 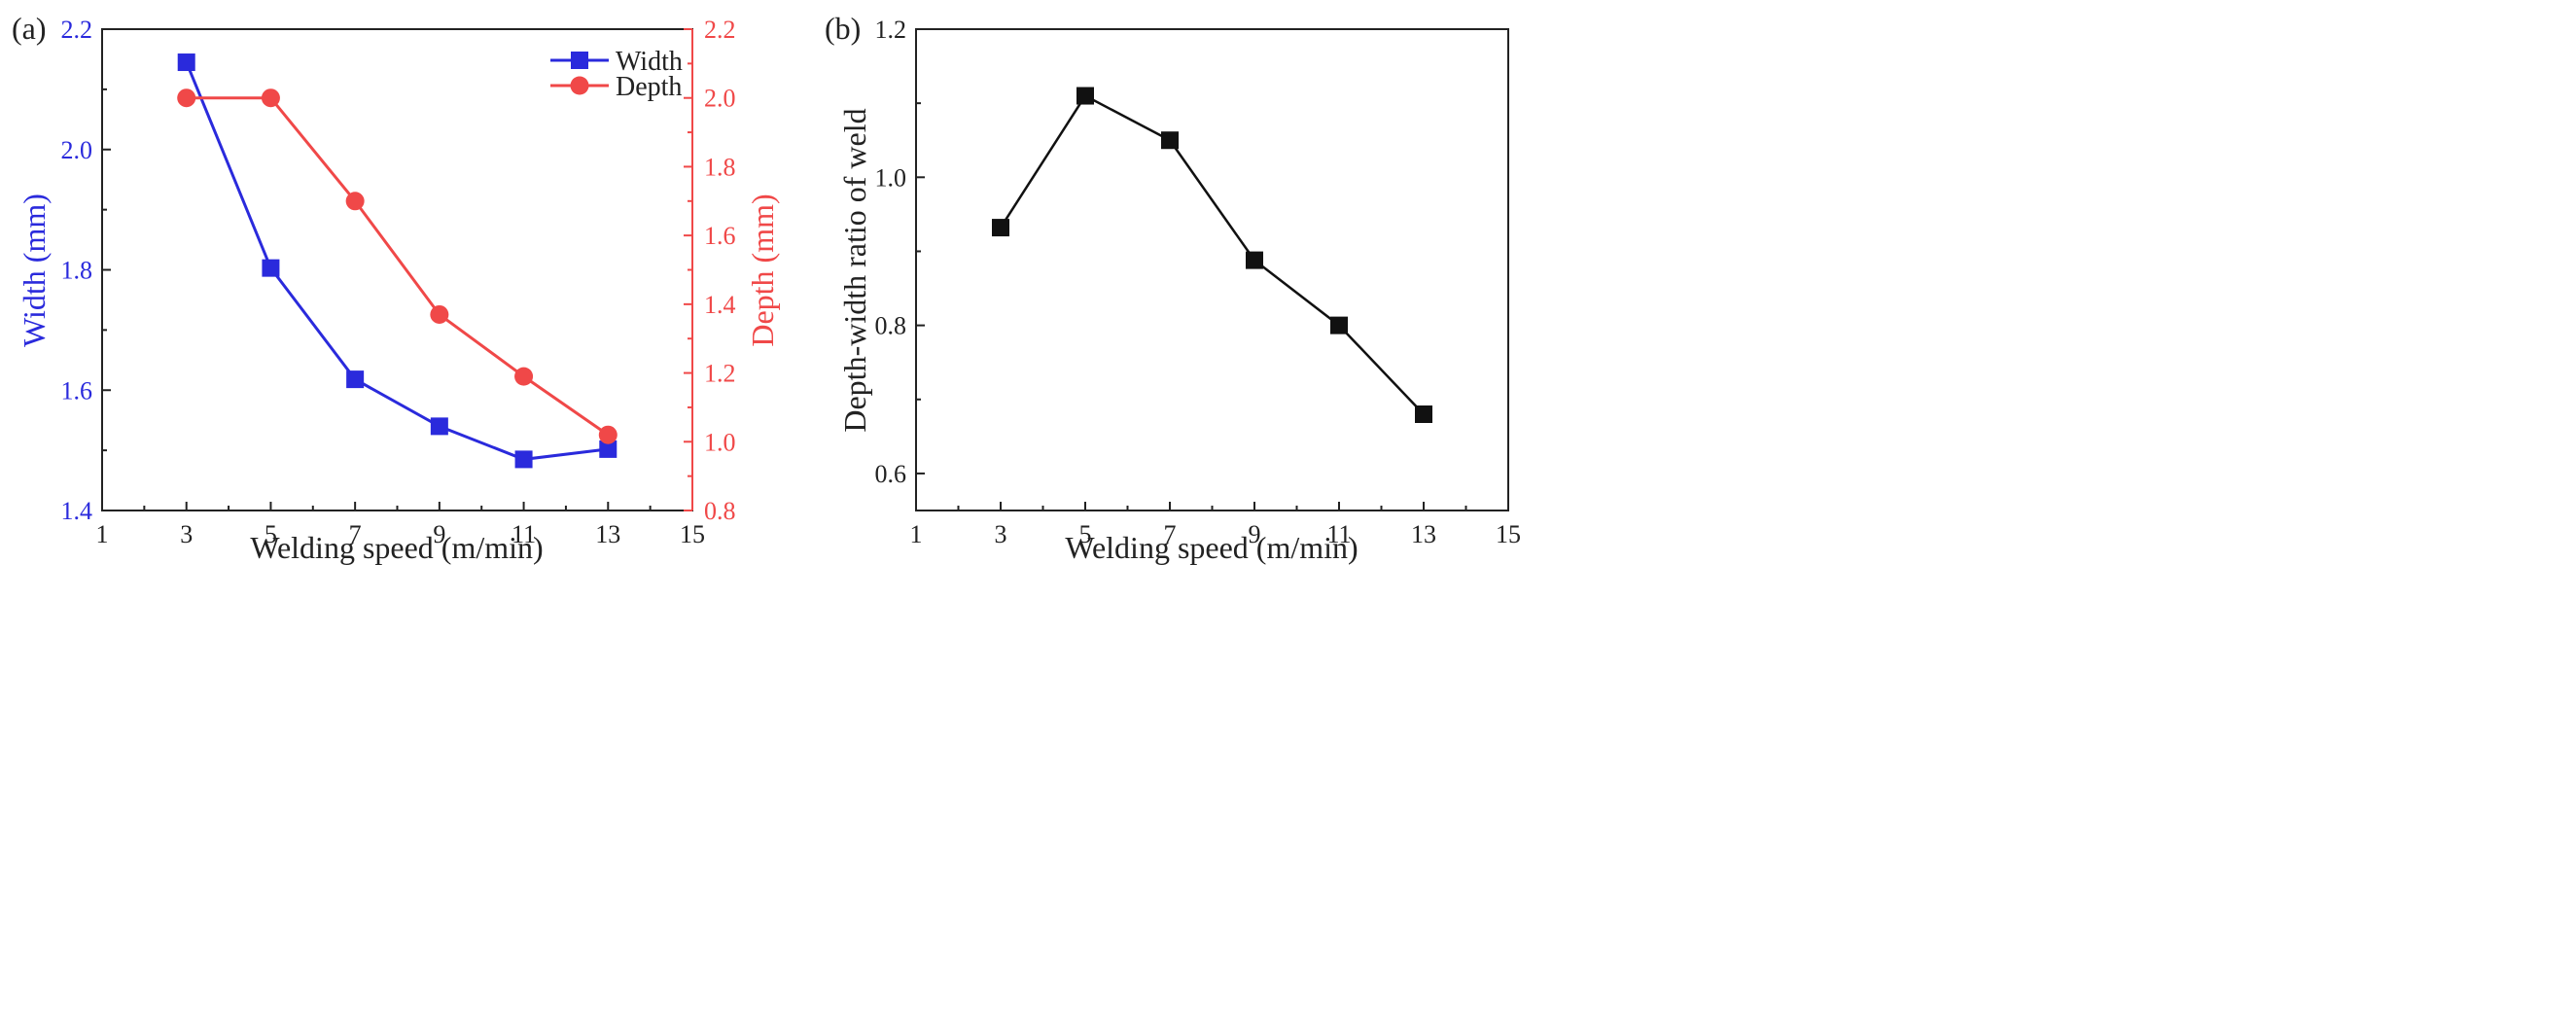 What do you see at coordinates (891, 326) in the screenshot?
I see `y-tick-label: 0.8` at bounding box center [891, 326].